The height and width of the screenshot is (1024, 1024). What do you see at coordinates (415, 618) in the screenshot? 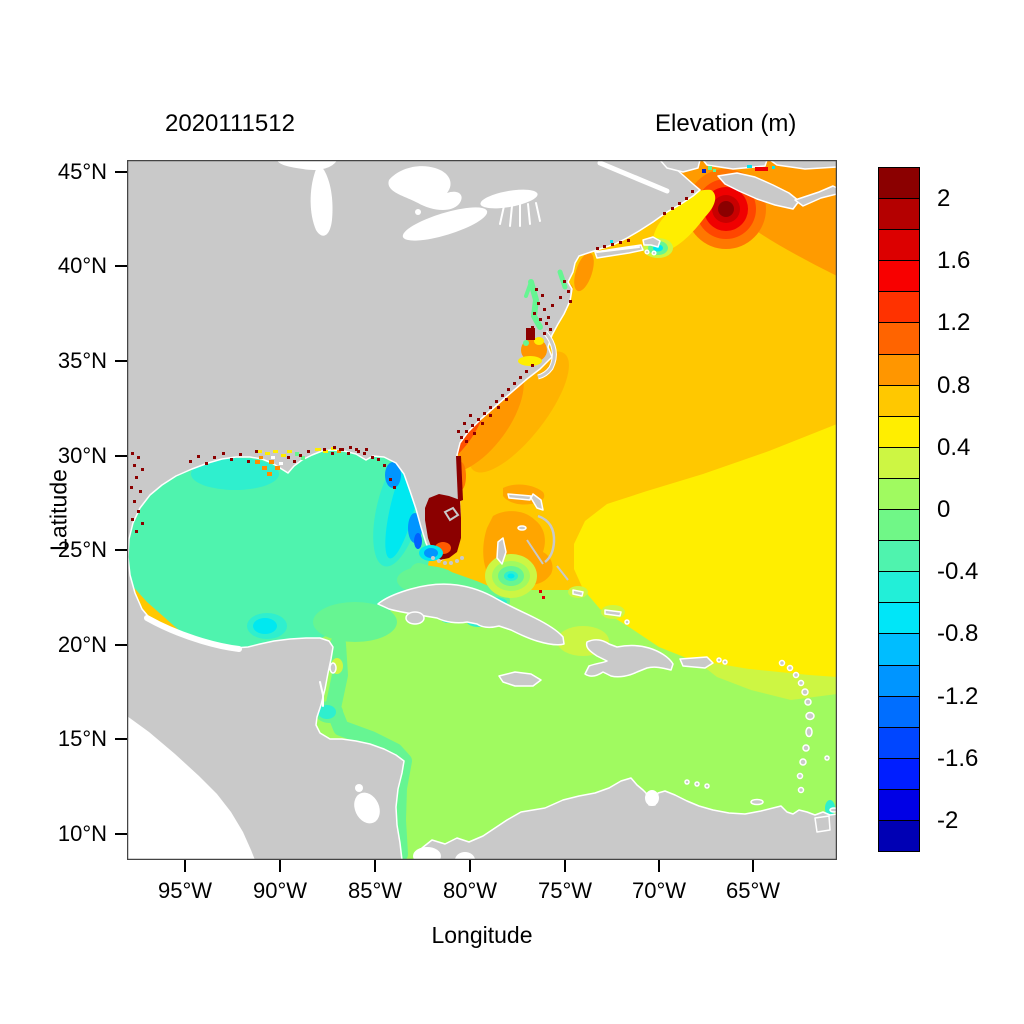
I see `isla-juventud` at bounding box center [415, 618].